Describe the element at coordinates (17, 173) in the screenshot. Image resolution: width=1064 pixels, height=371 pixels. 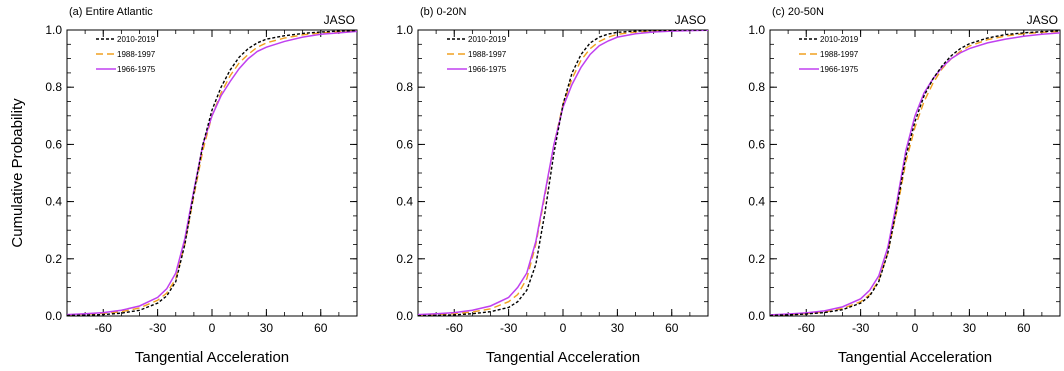
I see `y-axis-label: Cumulative Probability` at that location.